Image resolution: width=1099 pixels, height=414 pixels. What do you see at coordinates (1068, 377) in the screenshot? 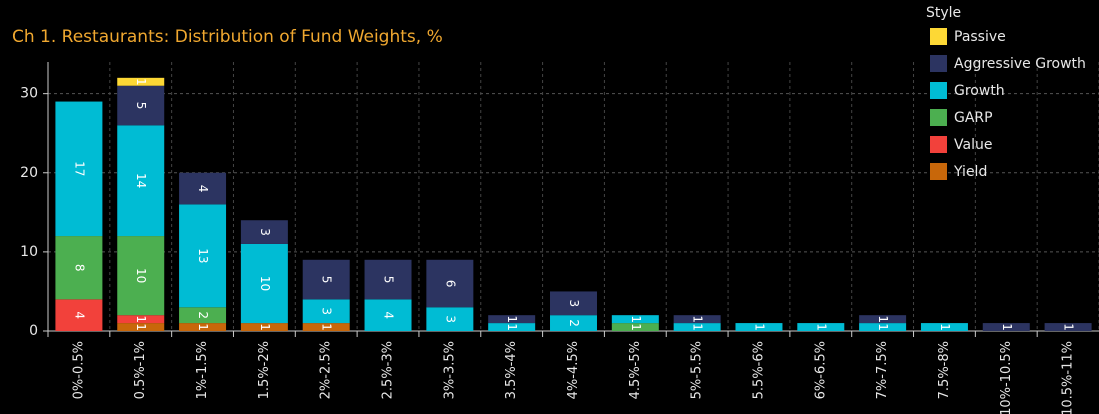
I see `x-tick-label: 10.5%-11%` at bounding box center [1068, 377].